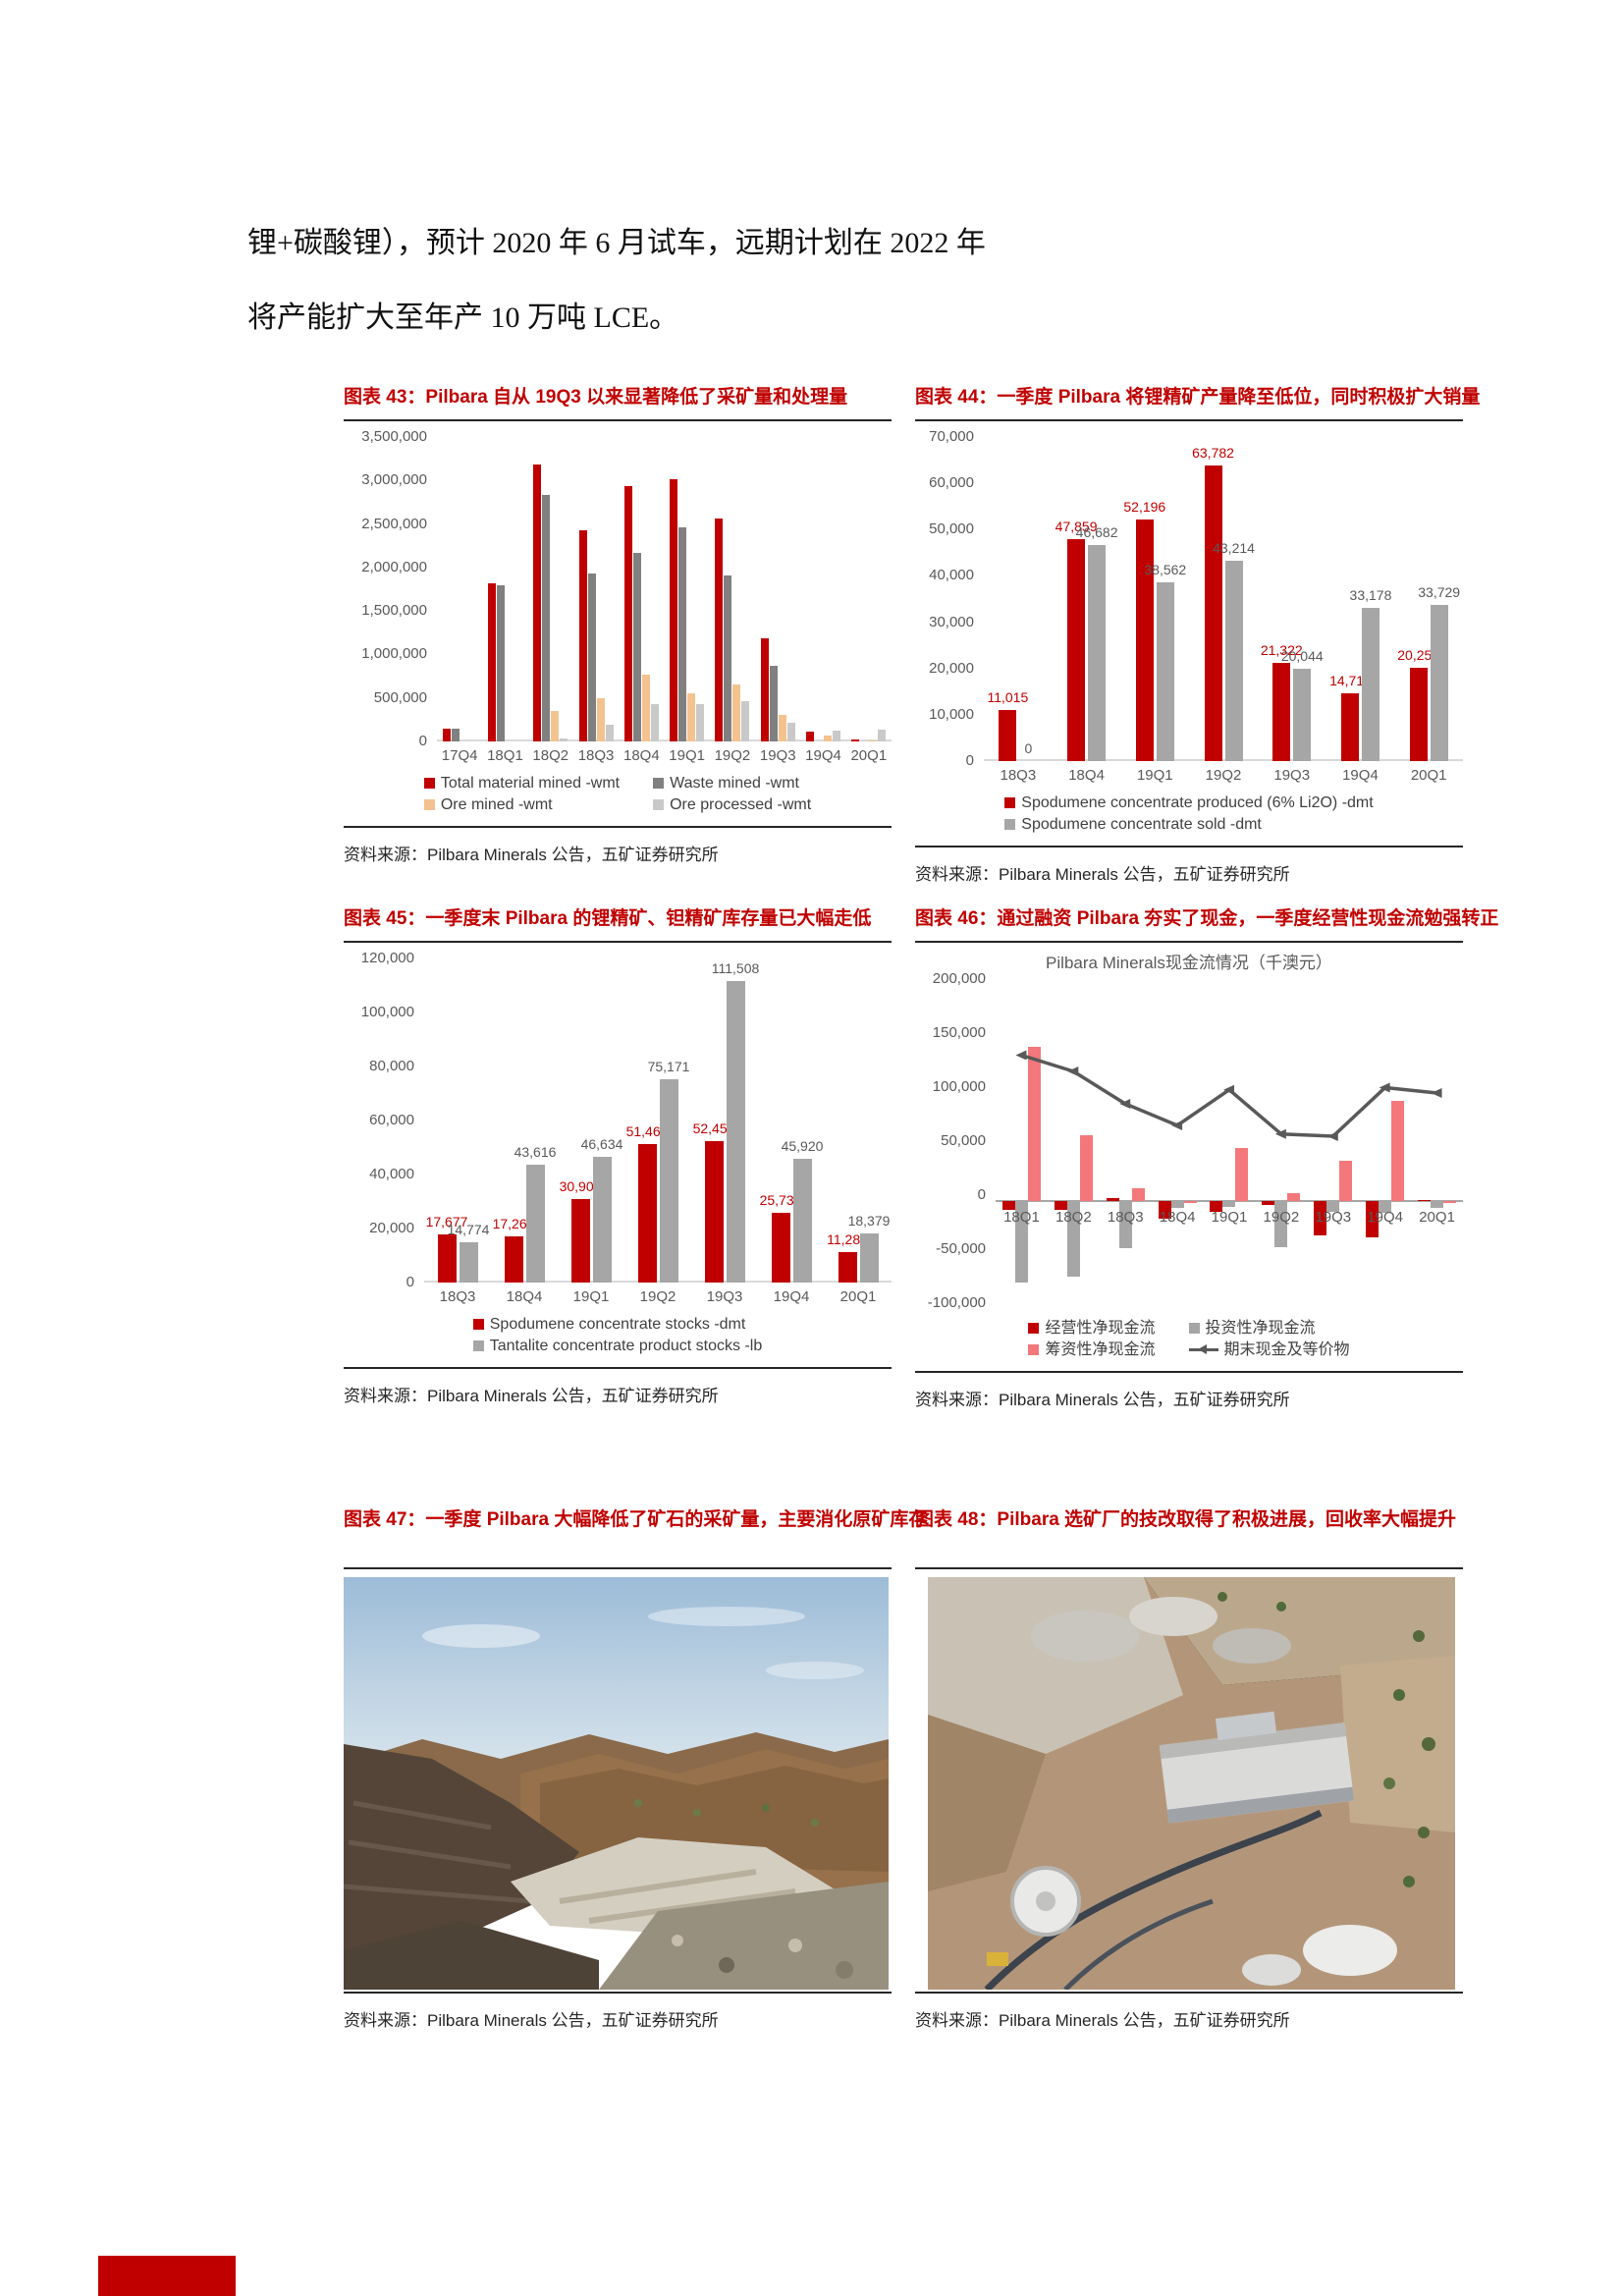  What do you see at coordinates (780, 1200) in the screenshot?
I see `data-label: 25,730` at bounding box center [780, 1200].